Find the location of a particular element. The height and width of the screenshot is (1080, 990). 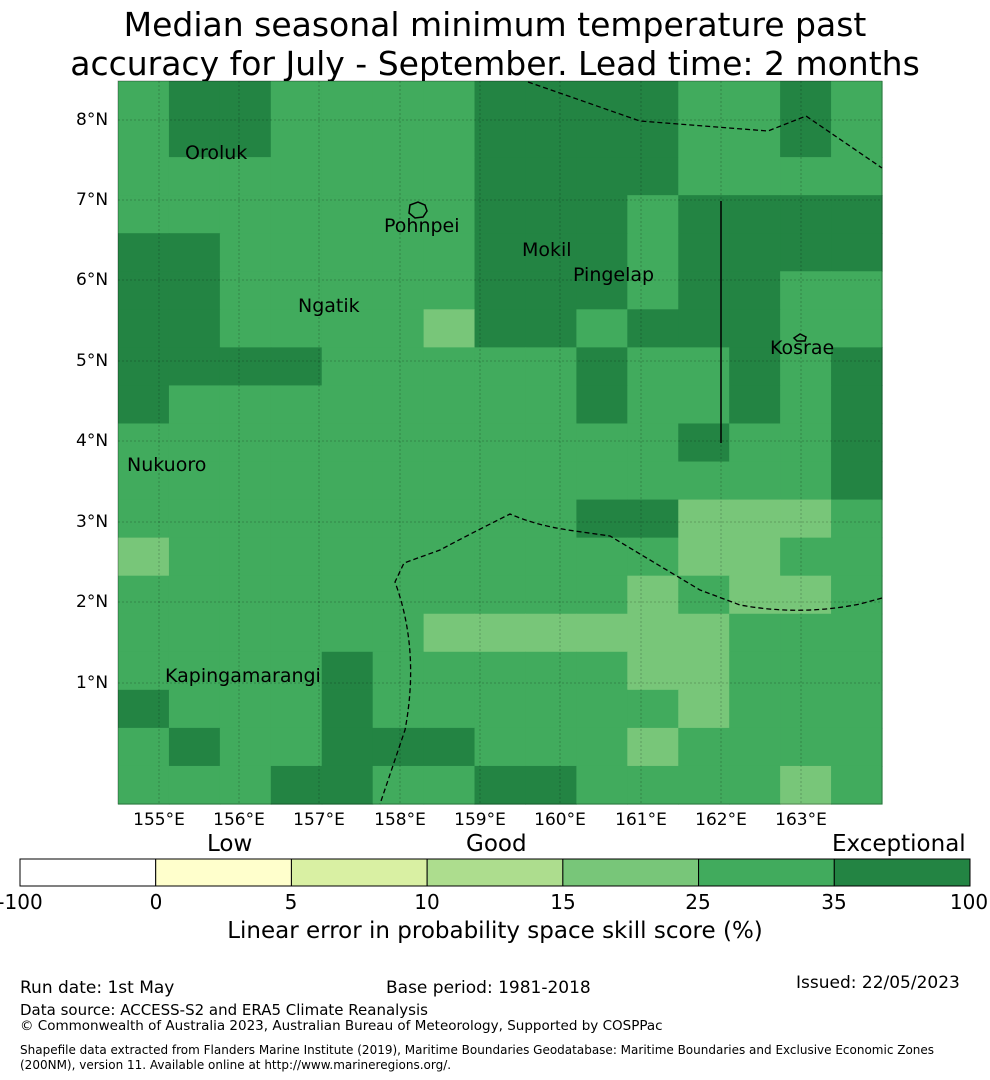

lon-label-158e: 158°E is located at coordinates (400, 820).